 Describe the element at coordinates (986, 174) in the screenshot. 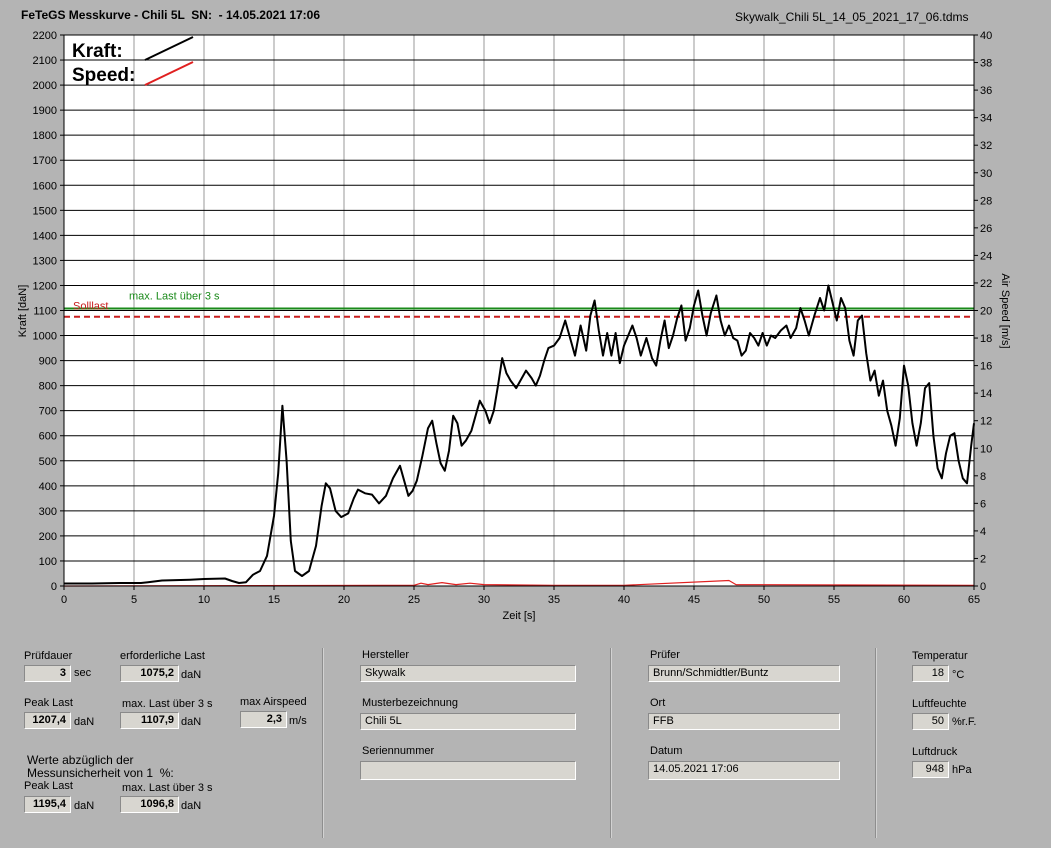

I see `y2-tick-label: 30` at that location.